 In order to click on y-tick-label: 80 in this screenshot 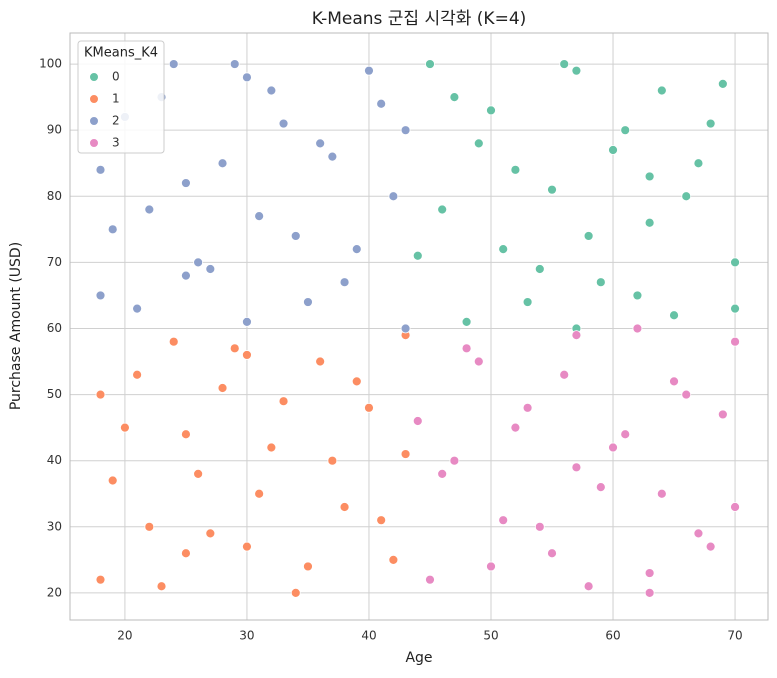, I will do `click(54, 196)`.